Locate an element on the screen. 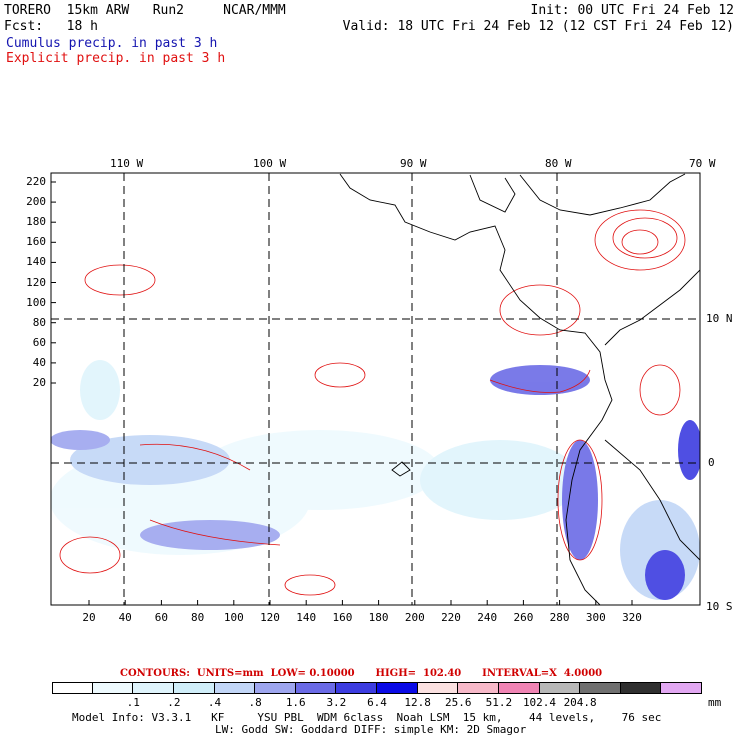 This screenshot has height=740, width=740. x-tick-label: 60 is located at coordinates (161, 617).